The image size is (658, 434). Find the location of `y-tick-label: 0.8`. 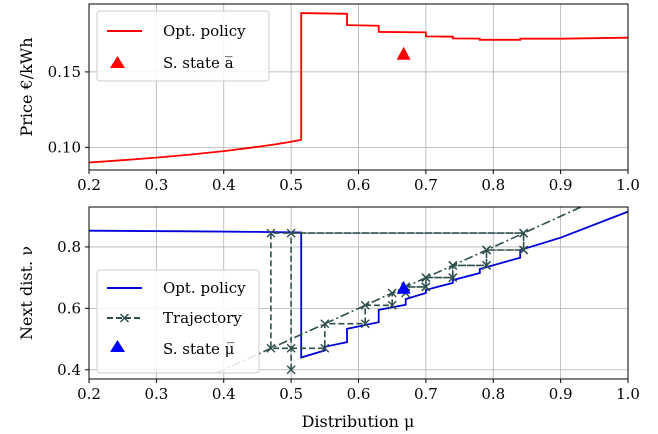

y-tick-label: 0.8 is located at coordinates (69, 247).